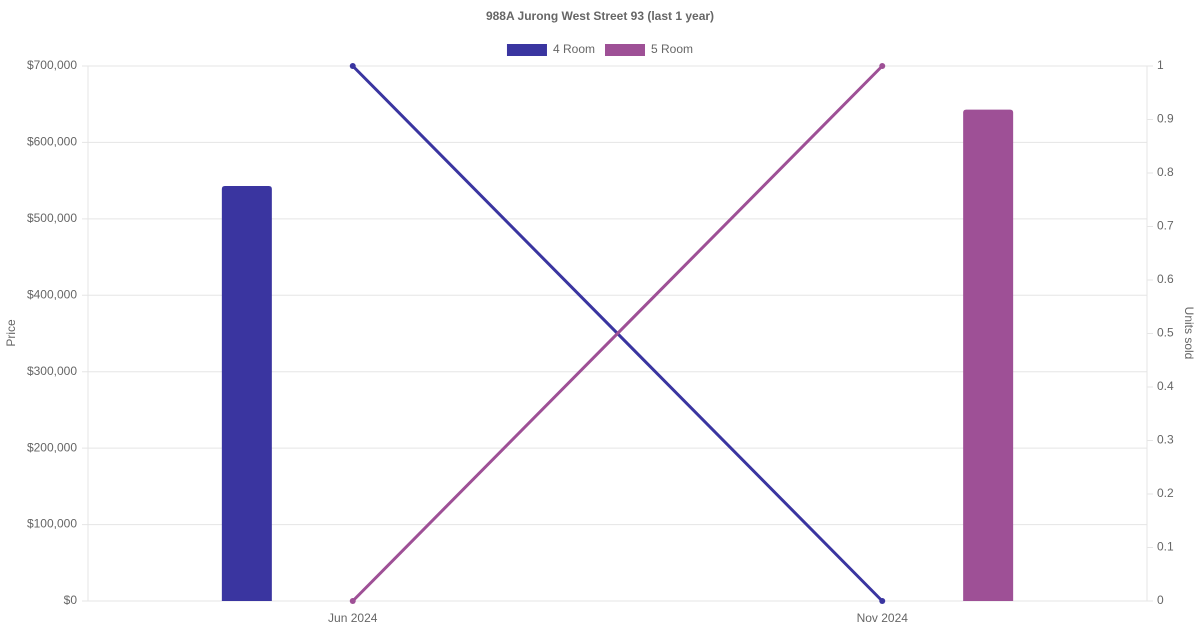  I want to click on y2-tick-label: 0.1, so click(1165, 547).